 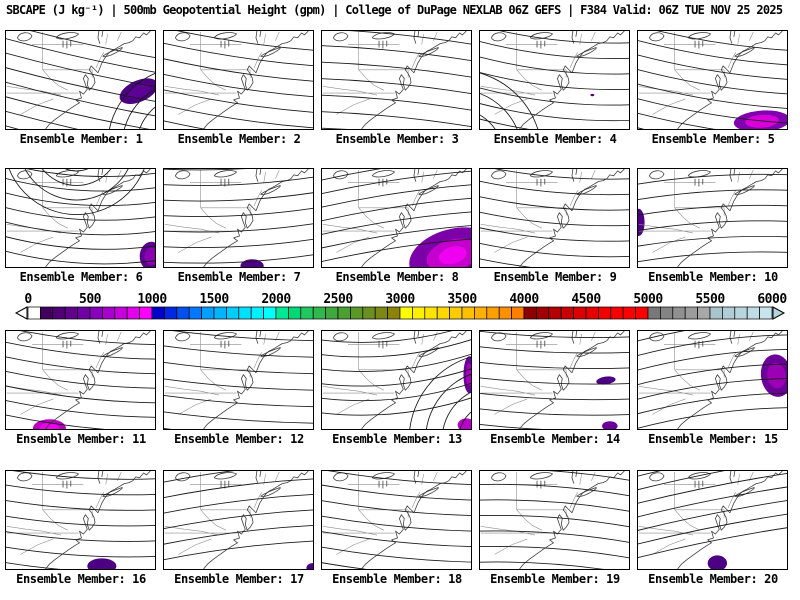 What do you see at coordinates (555, 439) in the screenshot?
I see `panel-caption-14: Ensemble Member: 14` at bounding box center [555, 439].